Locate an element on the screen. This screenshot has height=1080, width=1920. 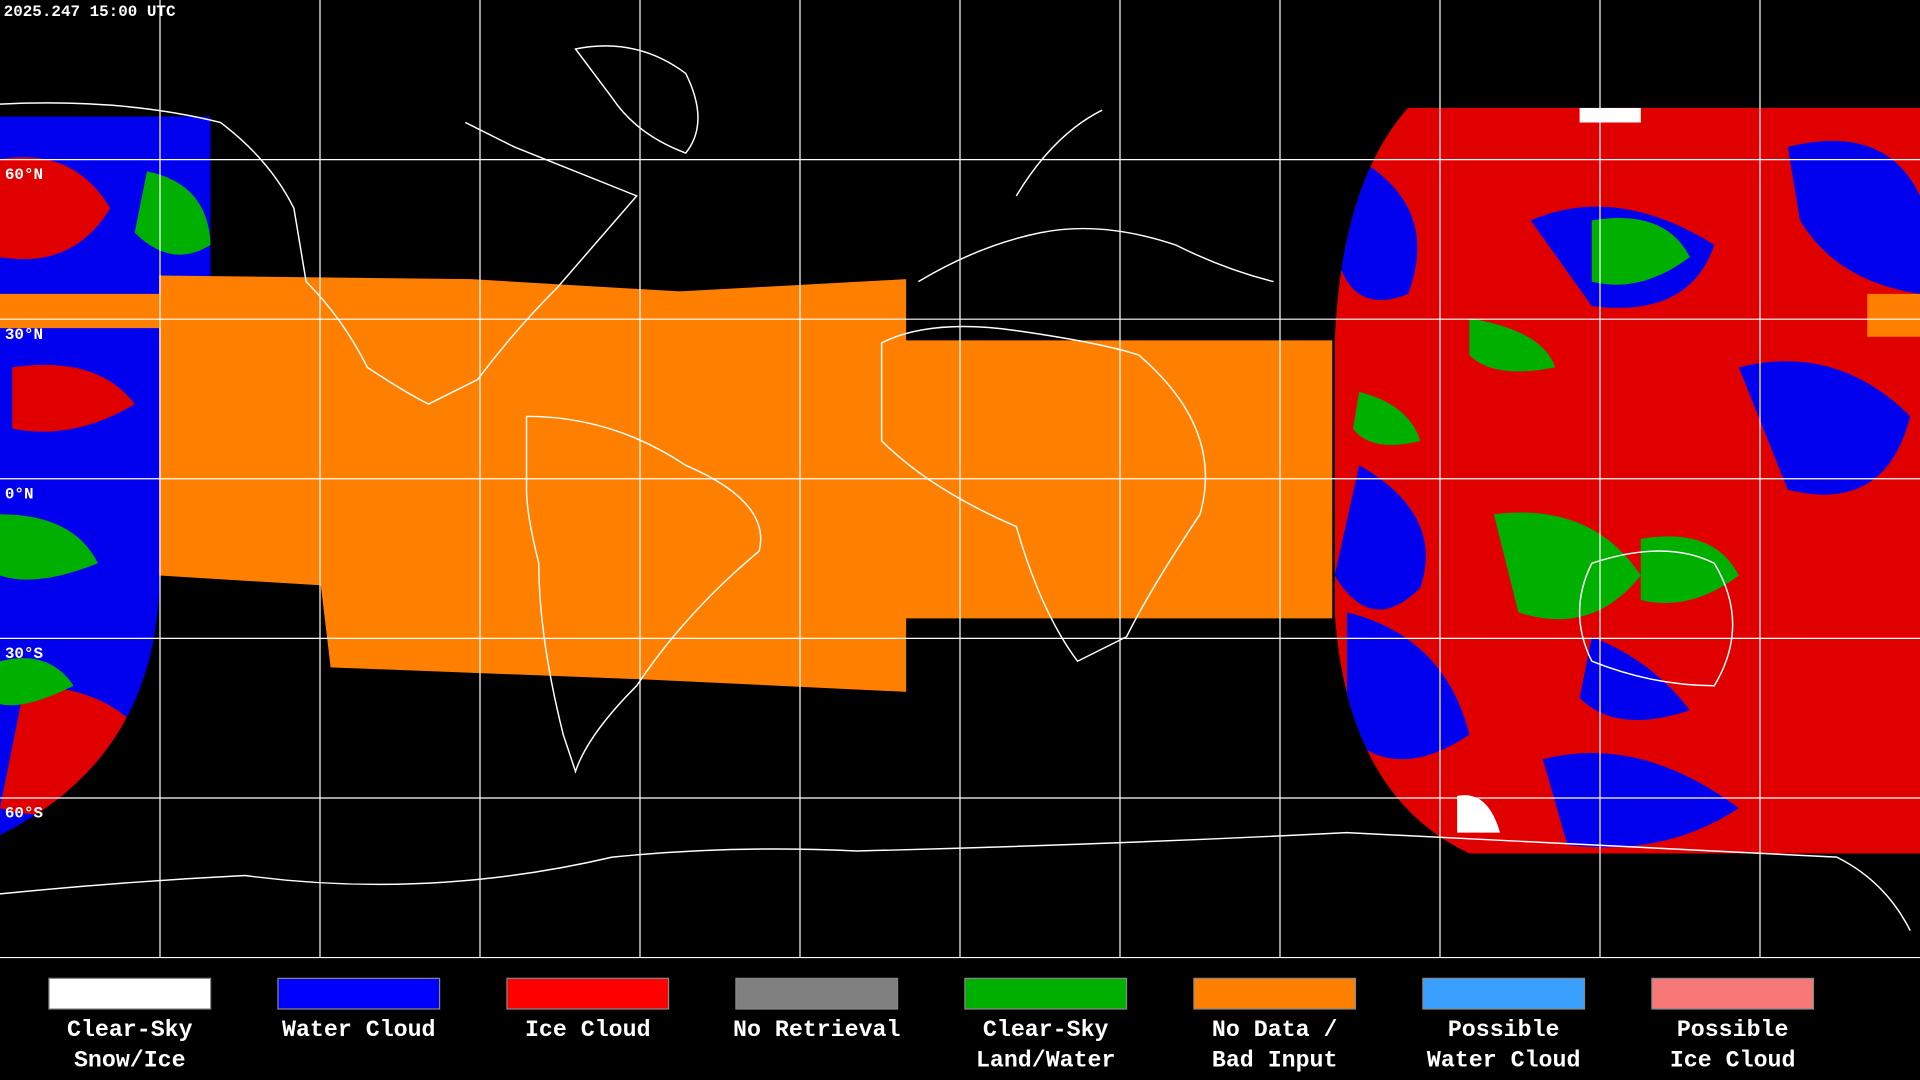
legend-label: No Data / is located at coordinates (1275, 1030).